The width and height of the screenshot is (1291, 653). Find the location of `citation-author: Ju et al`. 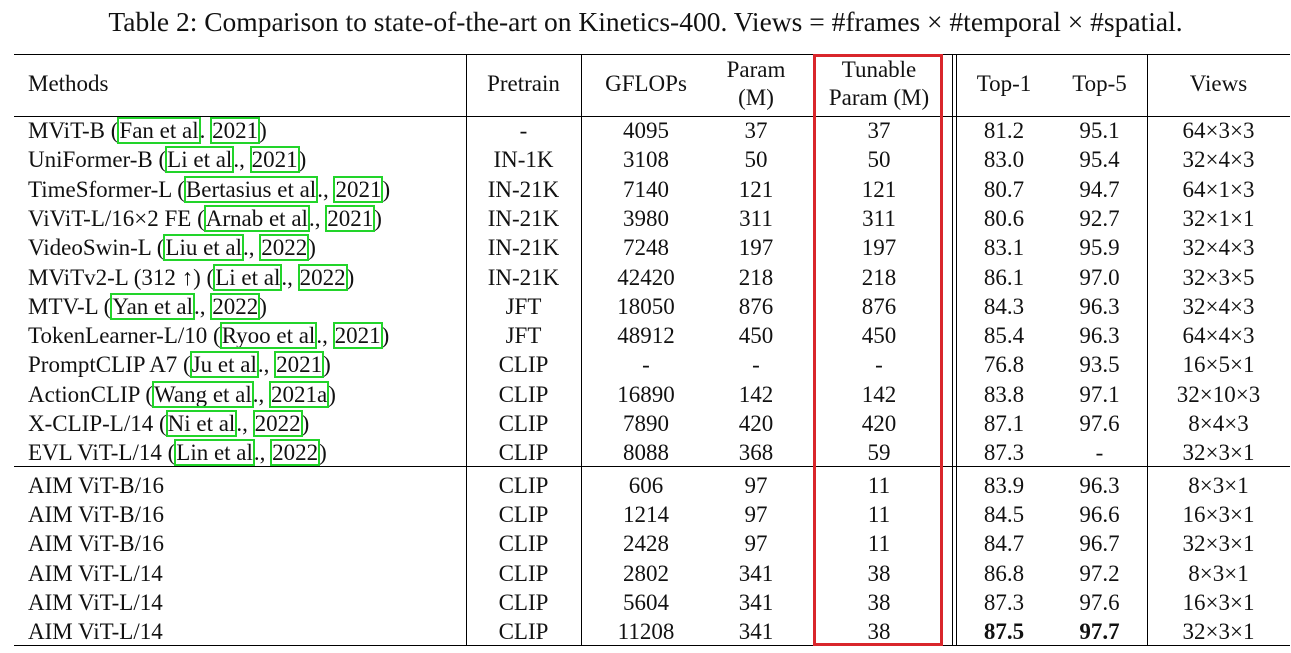

citation-author: Ju et al is located at coordinates (224, 365).